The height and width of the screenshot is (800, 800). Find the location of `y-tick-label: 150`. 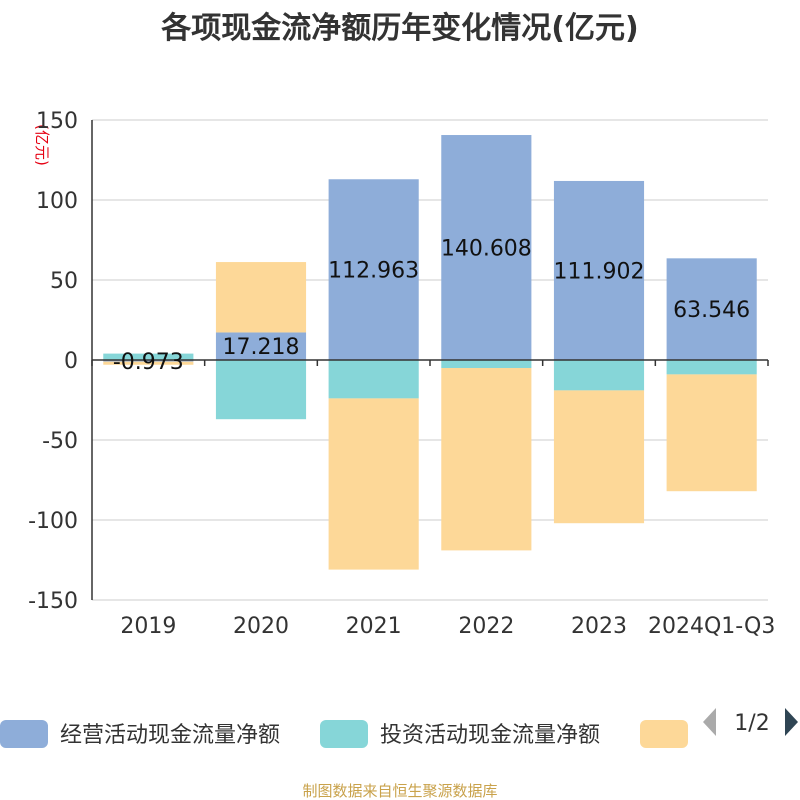

y-tick-label: 150 is located at coordinates (57, 121).